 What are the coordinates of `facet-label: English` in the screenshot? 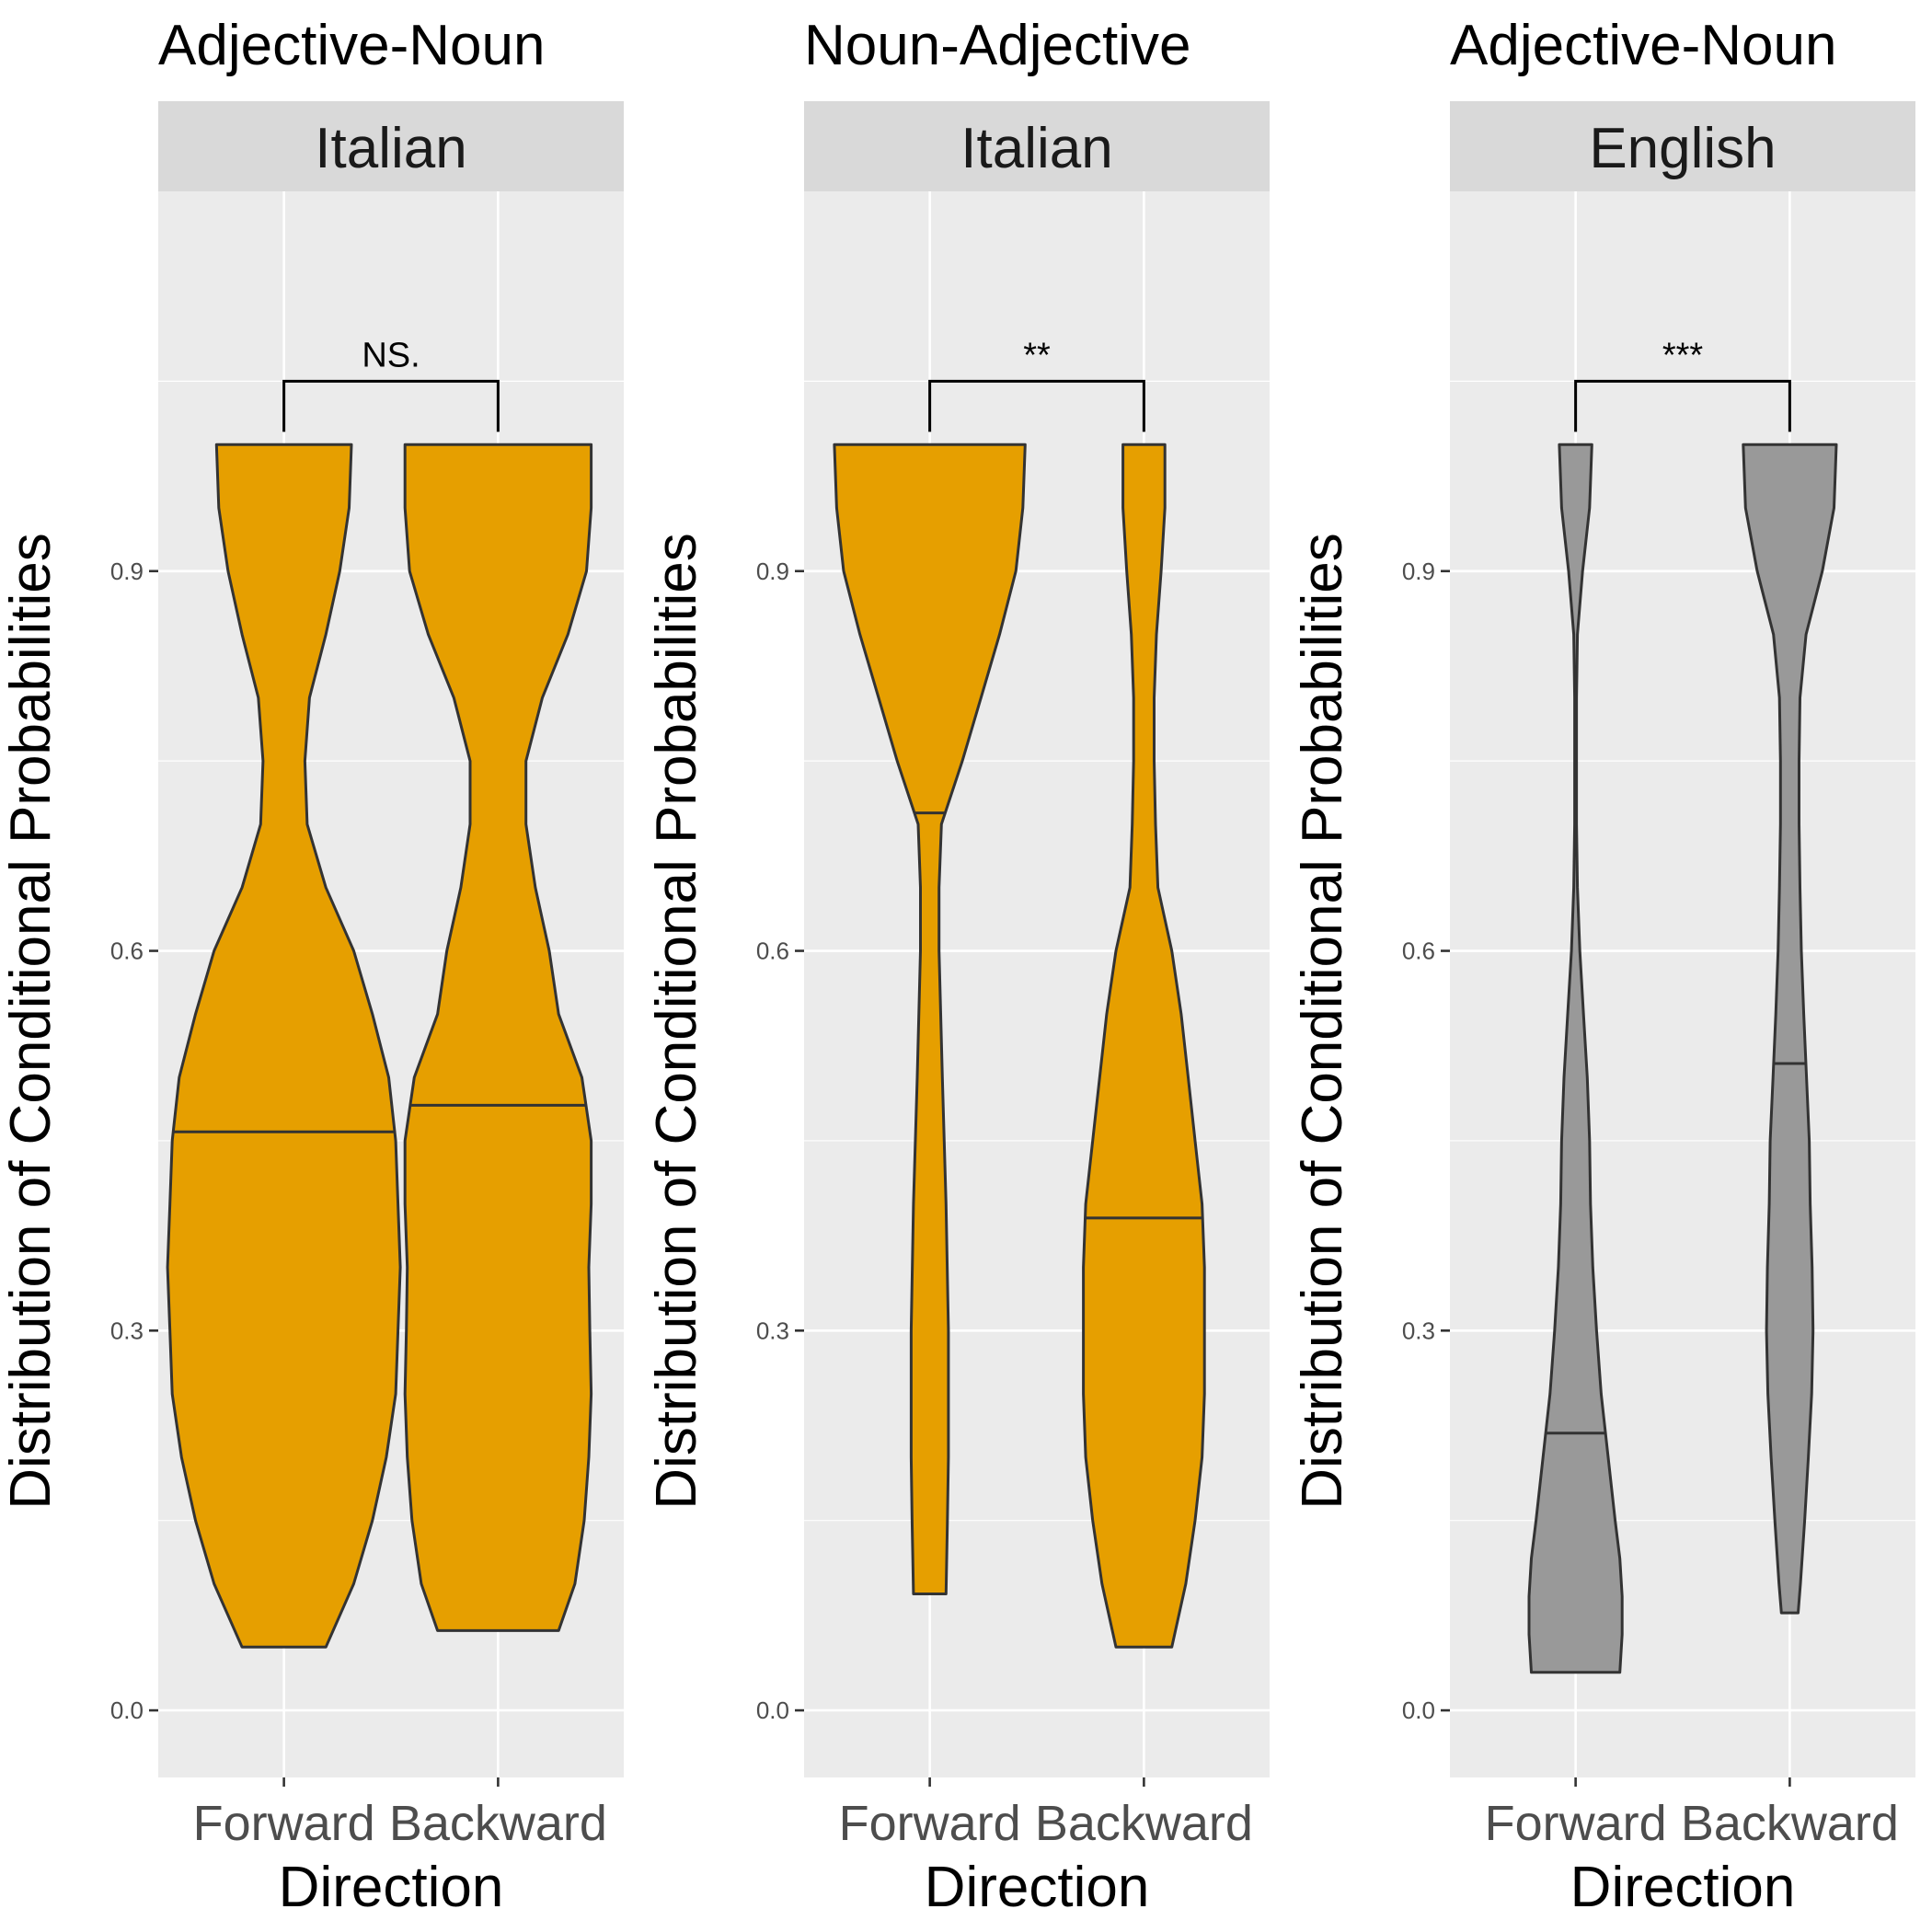 It's located at (1682, 148).